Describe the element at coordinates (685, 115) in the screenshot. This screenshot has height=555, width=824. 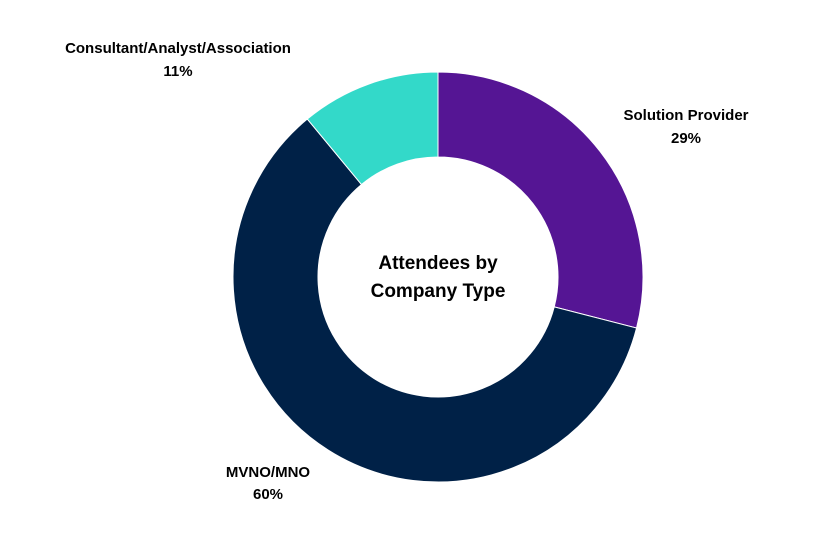
I see `slice-label-1: Solution Provider` at that location.